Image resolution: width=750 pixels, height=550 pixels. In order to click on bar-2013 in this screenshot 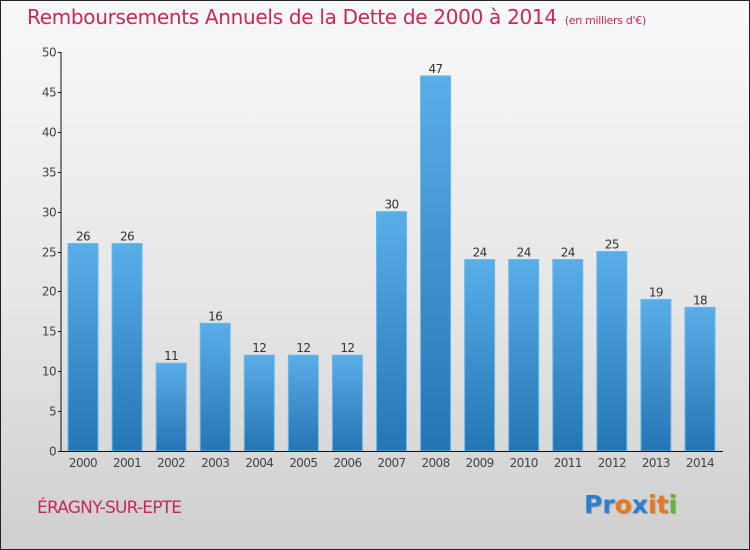, I will do `click(656, 375)`.